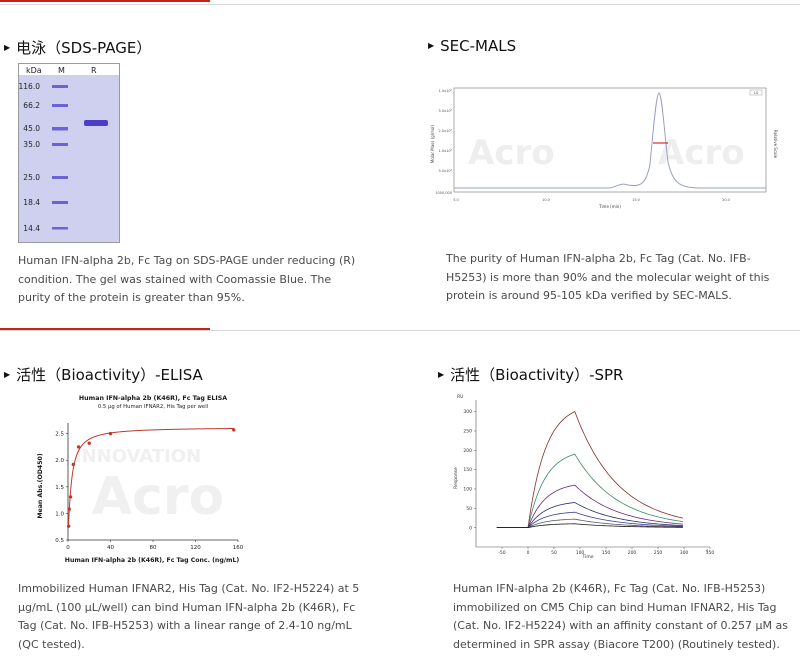 This screenshot has height=672, width=800. Describe the element at coordinates (684, 553) in the screenshot. I see `spr-x-tick-label: 300` at that location.